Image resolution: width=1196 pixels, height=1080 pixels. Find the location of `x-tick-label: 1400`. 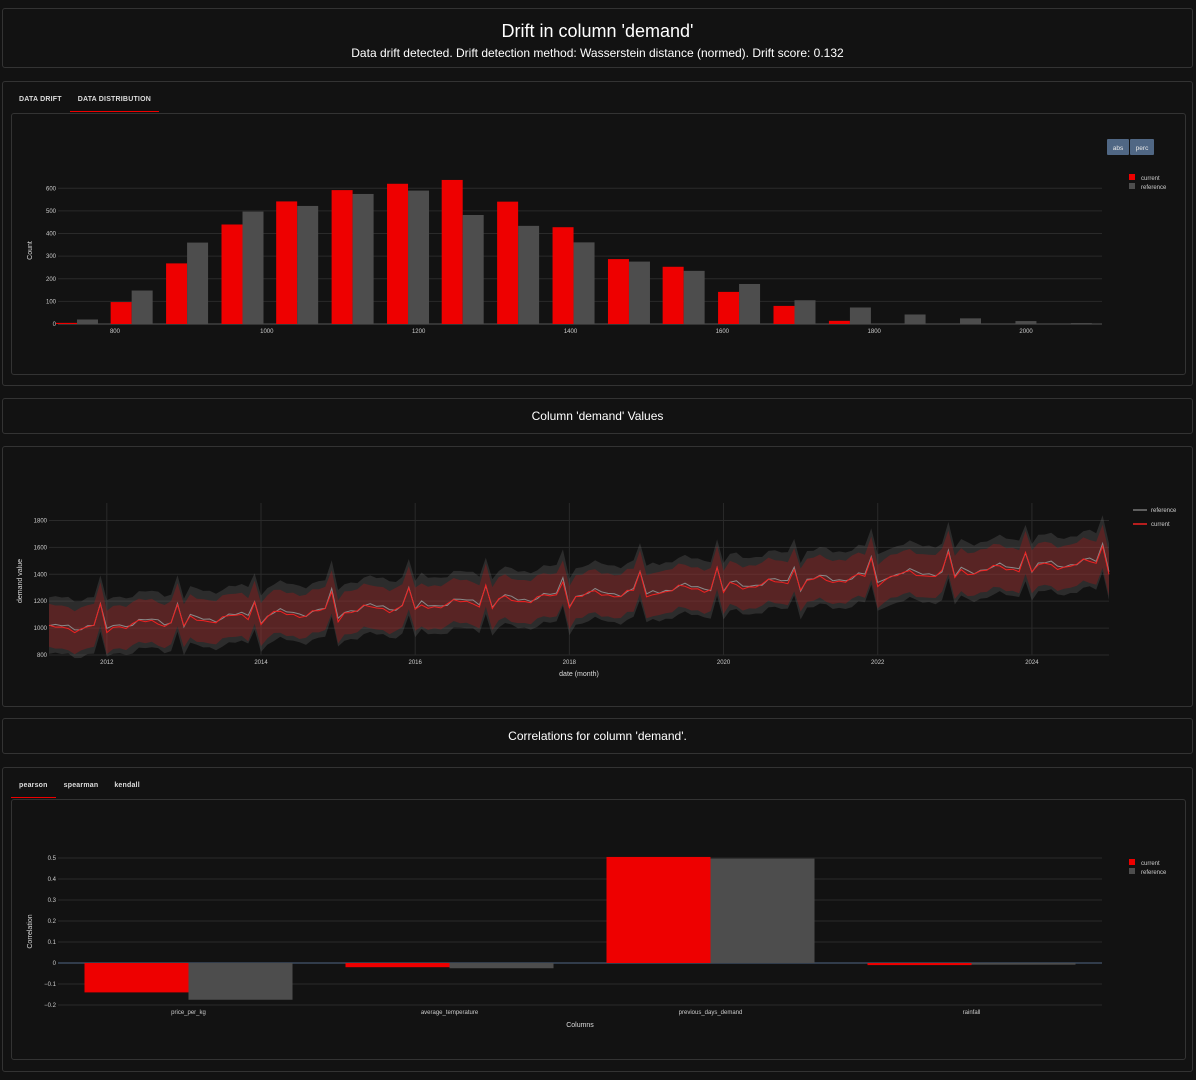

x-tick-label: 1400 is located at coordinates (571, 332).